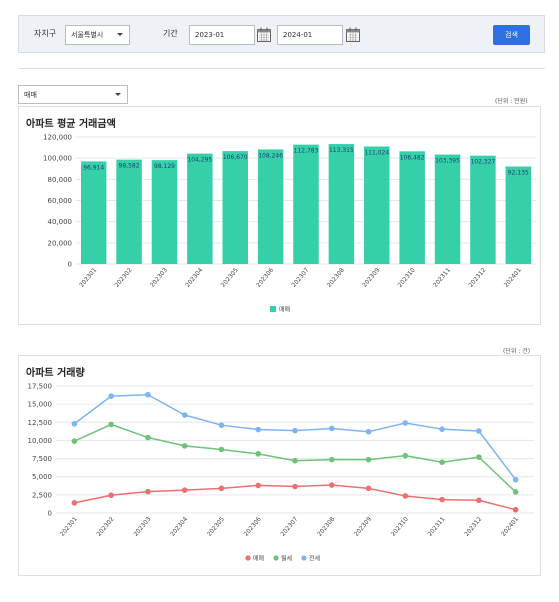  Describe the element at coordinates (194, 278) in the screenshot. I see `x-tick-label: 202304` at that location.